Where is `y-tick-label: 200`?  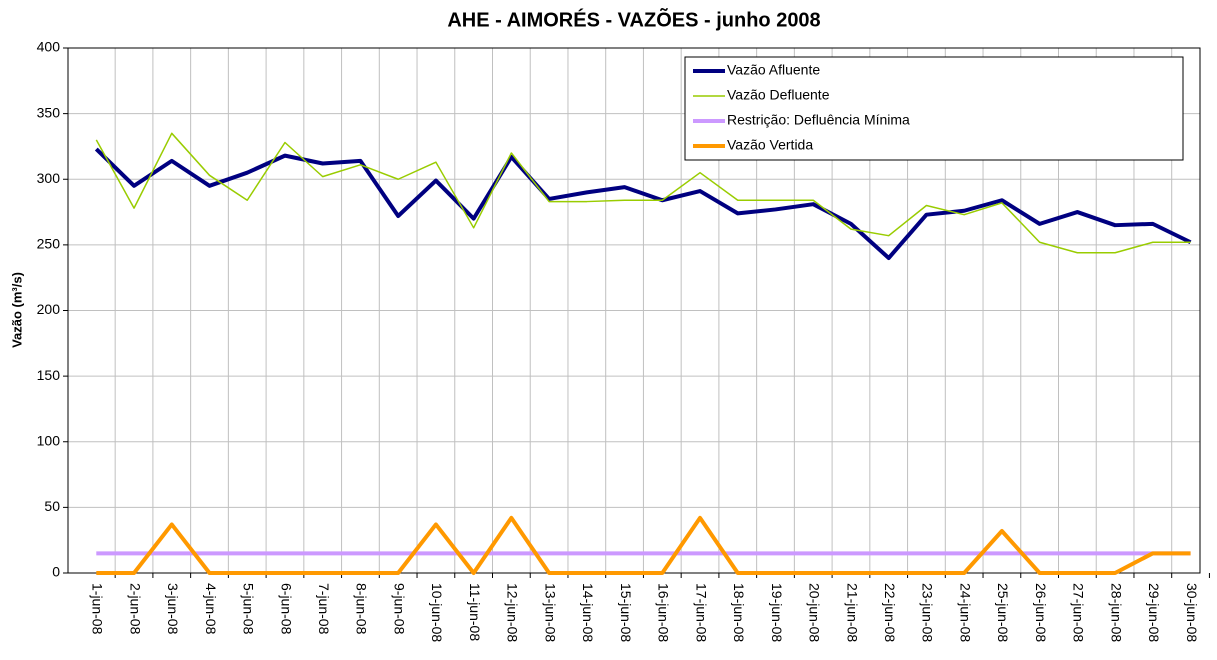
y-tick-label: 200 is located at coordinates (49, 309).